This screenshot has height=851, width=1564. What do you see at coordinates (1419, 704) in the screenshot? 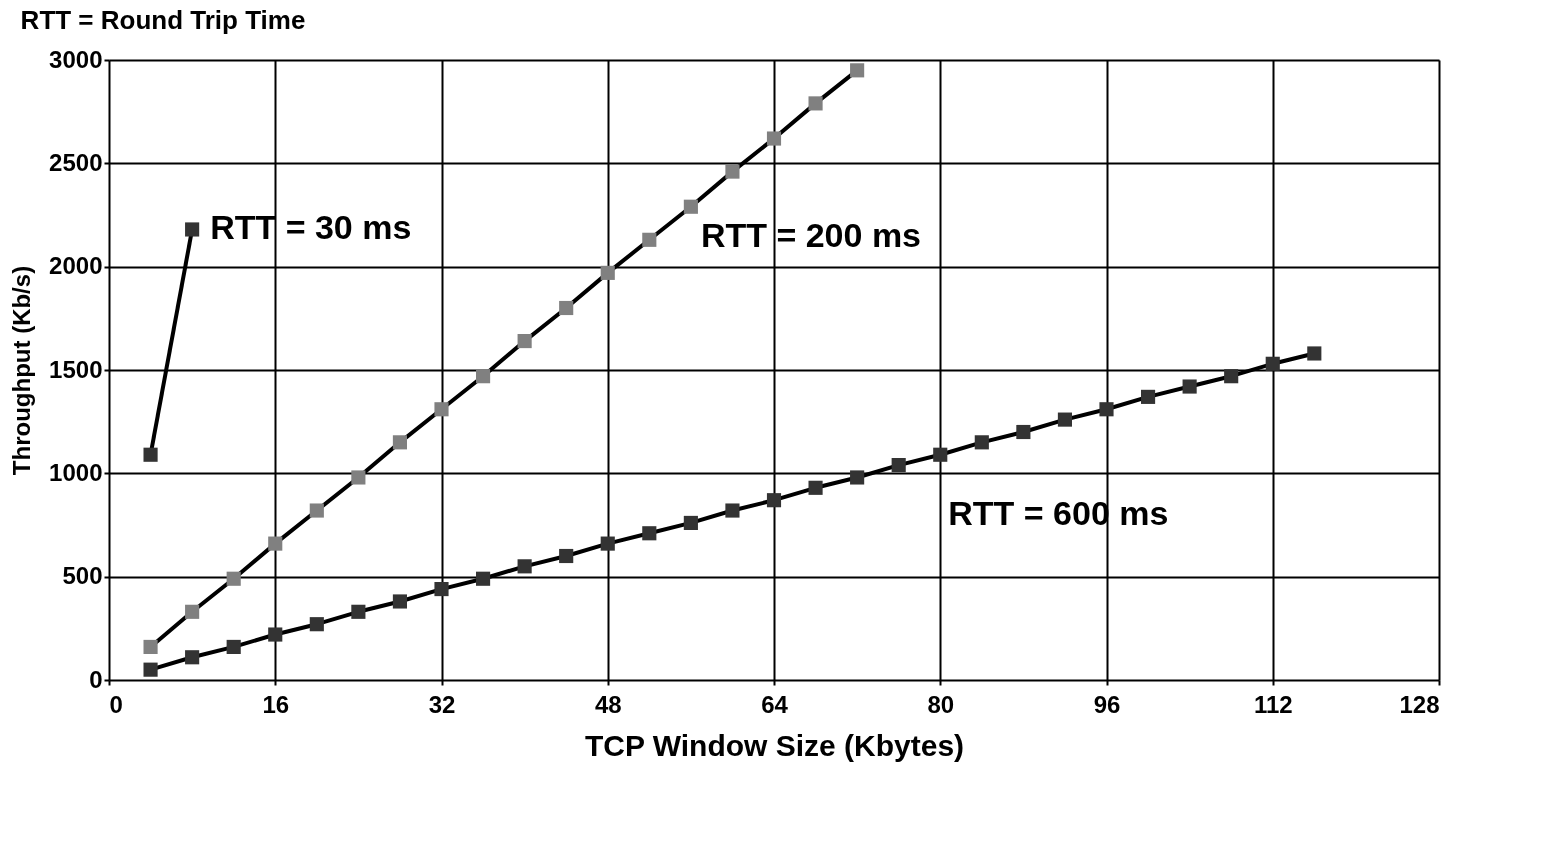
I see `x-tick-label: 128` at bounding box center [1419, 704].